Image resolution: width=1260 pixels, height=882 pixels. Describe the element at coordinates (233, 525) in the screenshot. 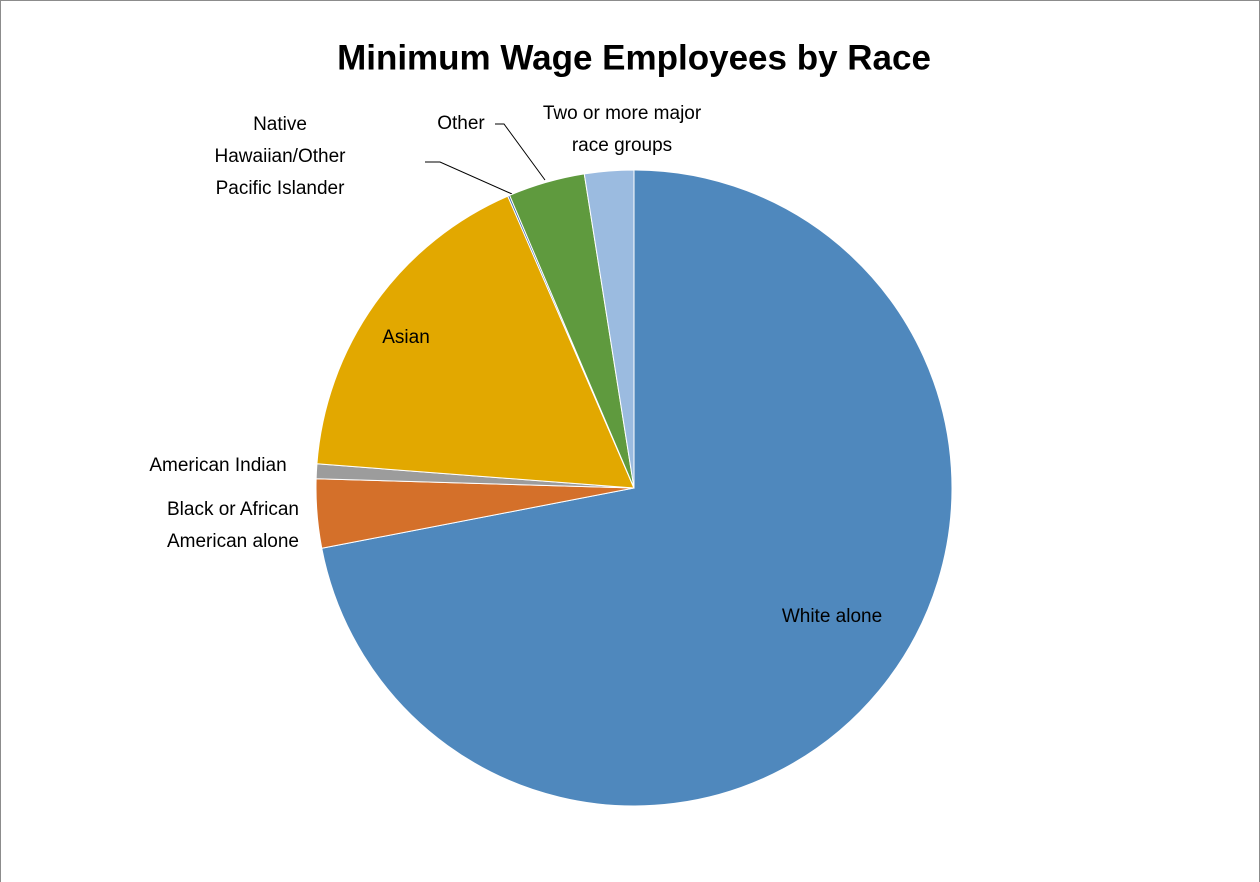

I see `slice-label: Black or African American alone` at that location.